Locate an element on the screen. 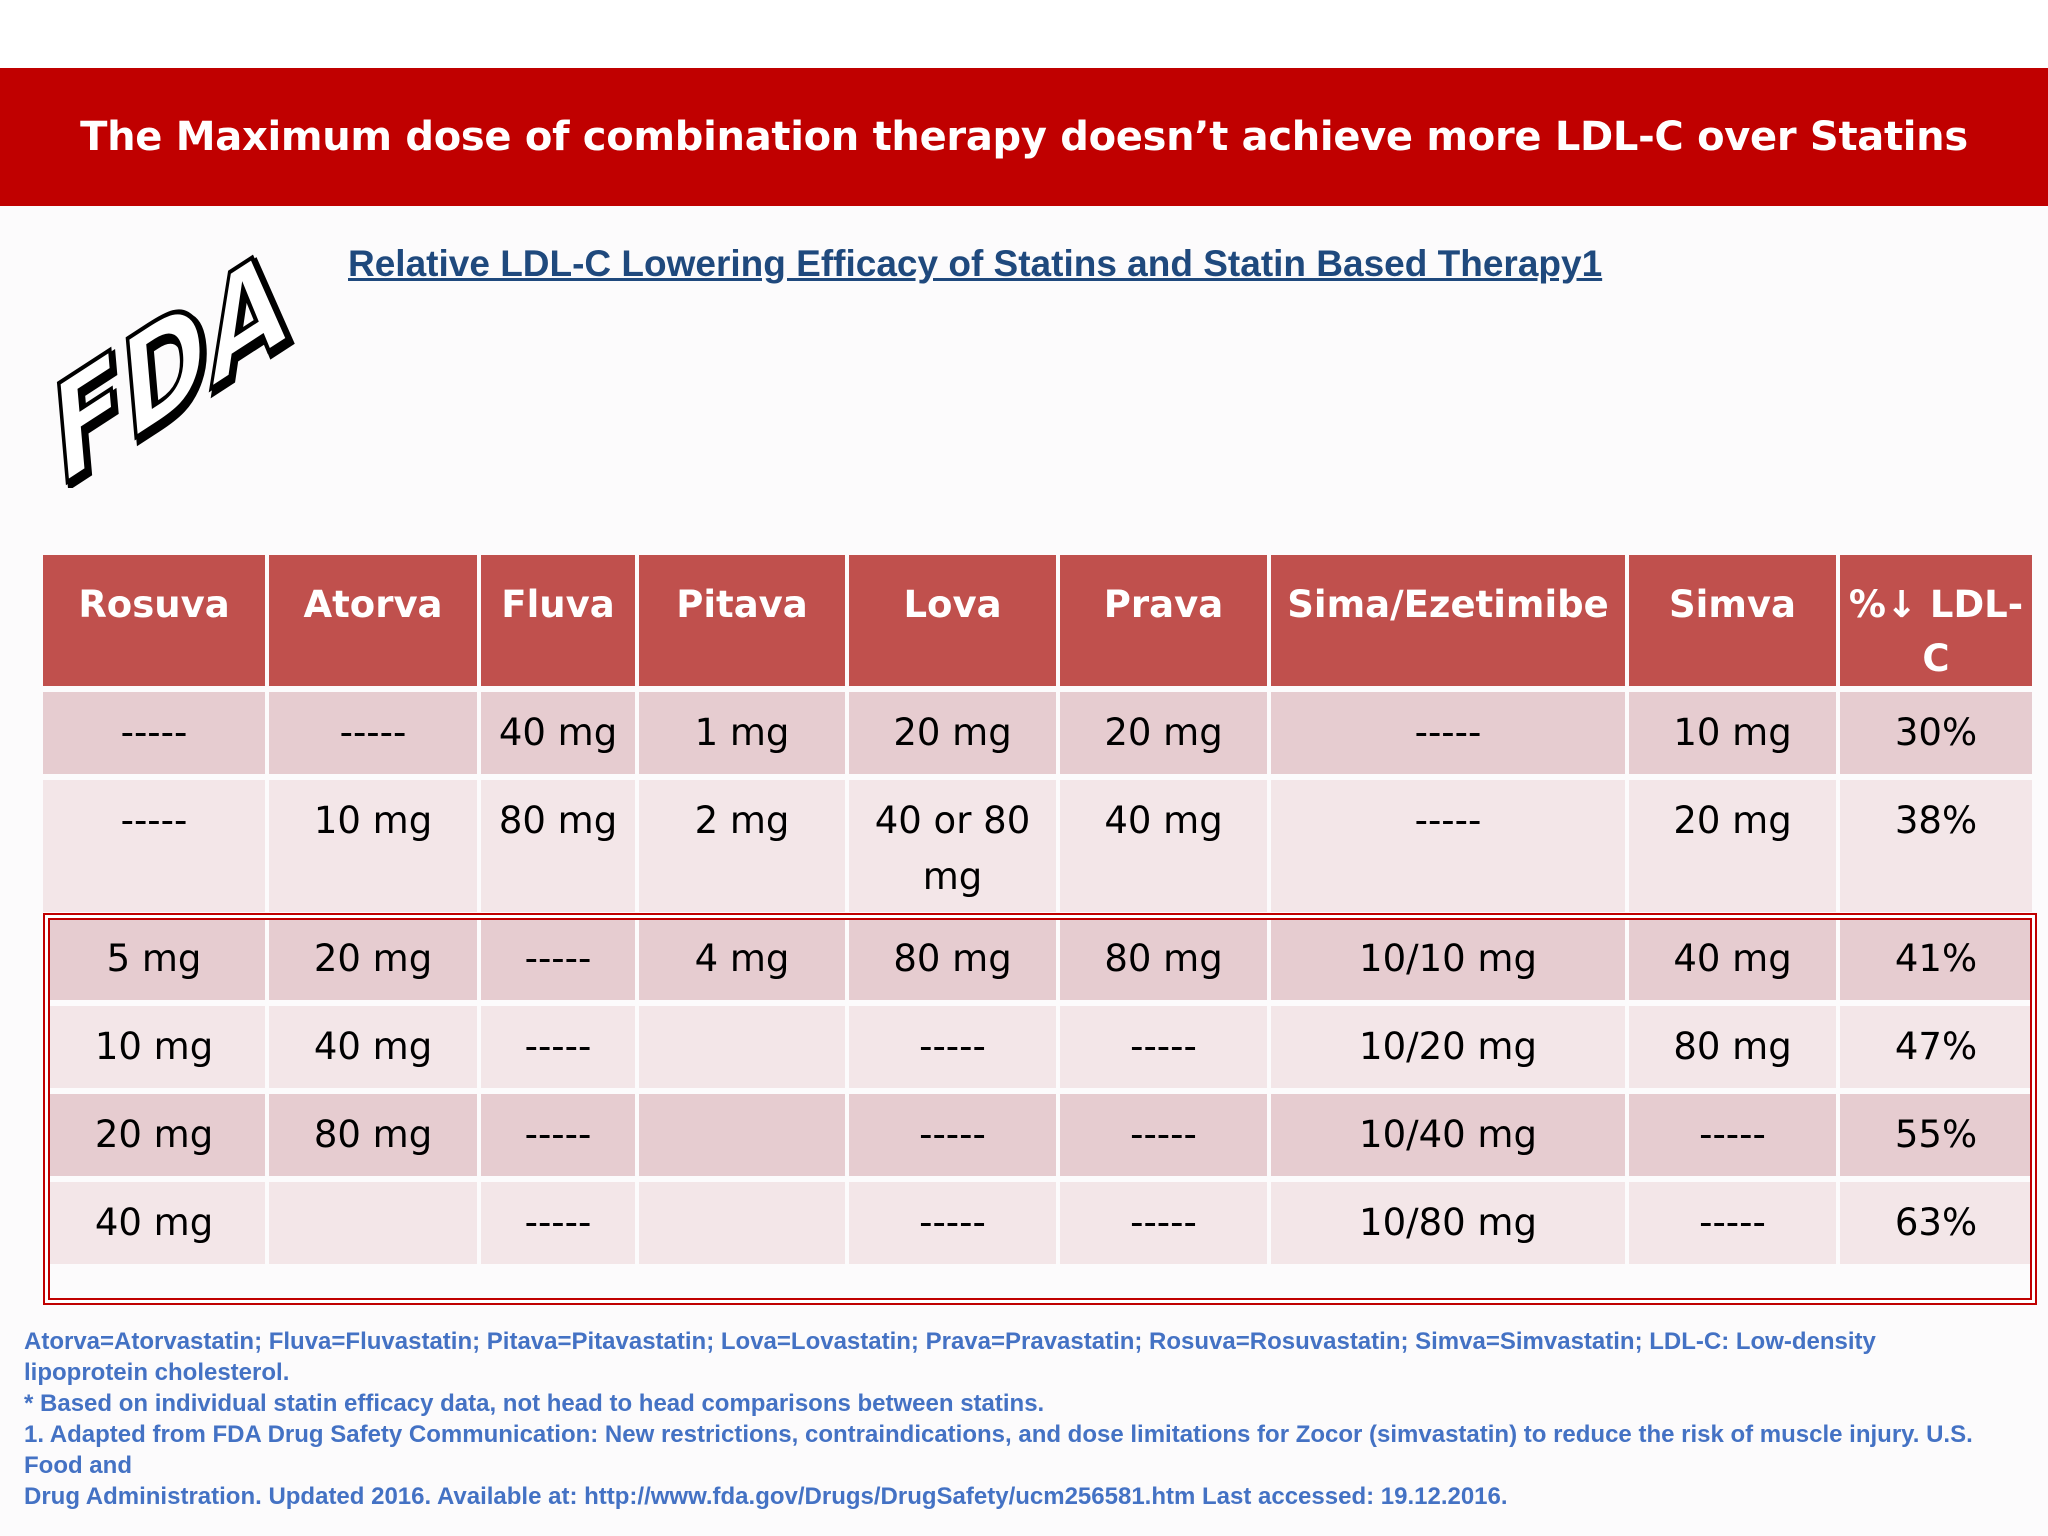  cell-prava: 80 mg is located at coordinates (1163, 959).